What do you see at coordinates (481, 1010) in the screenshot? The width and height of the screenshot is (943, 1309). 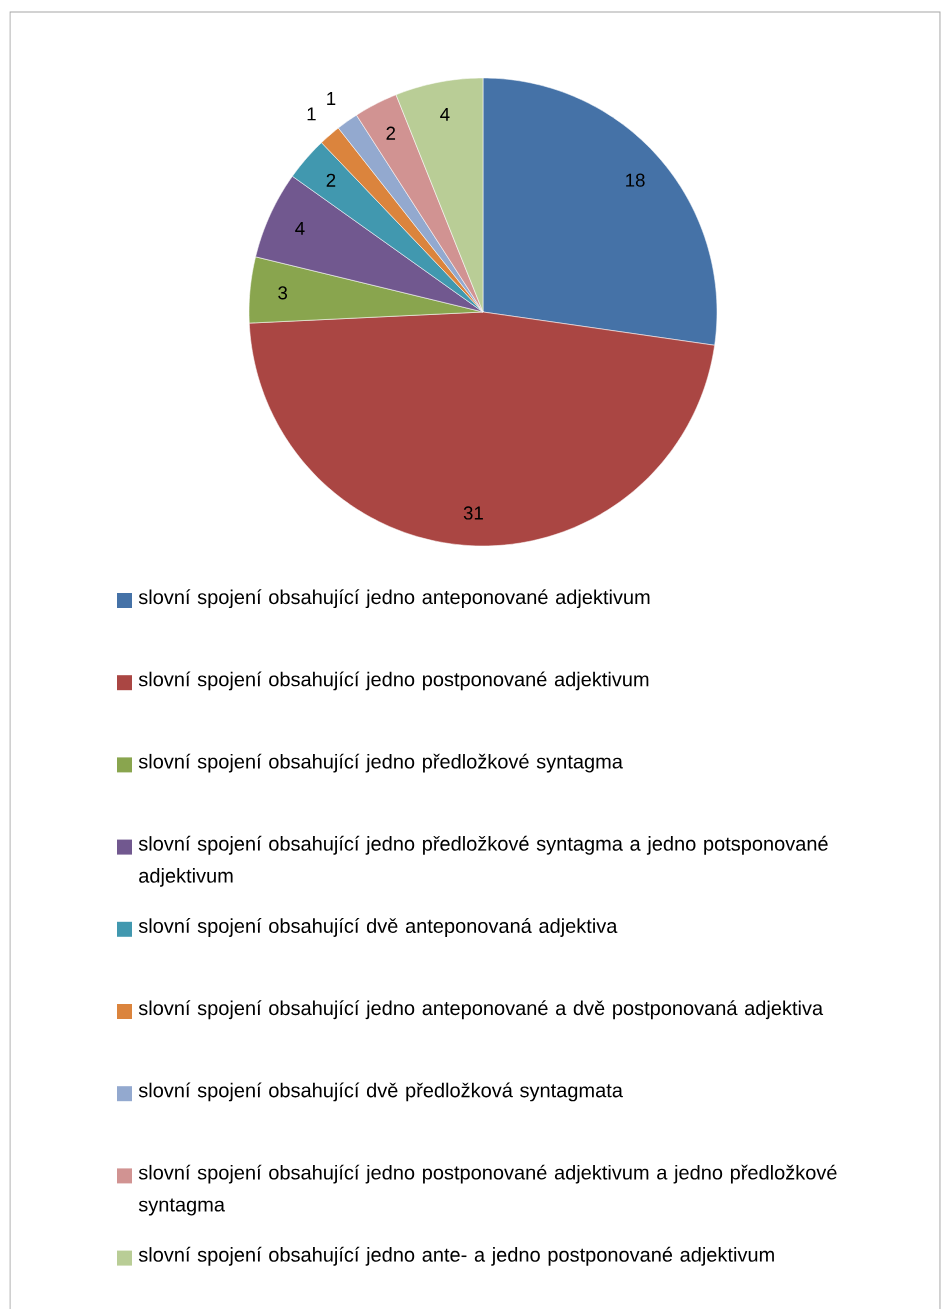 I see `legend-label: slovní spojení obsahující jedno anteponované a dvě postponovaná adjektiva` at bounding box center [481, 1010].